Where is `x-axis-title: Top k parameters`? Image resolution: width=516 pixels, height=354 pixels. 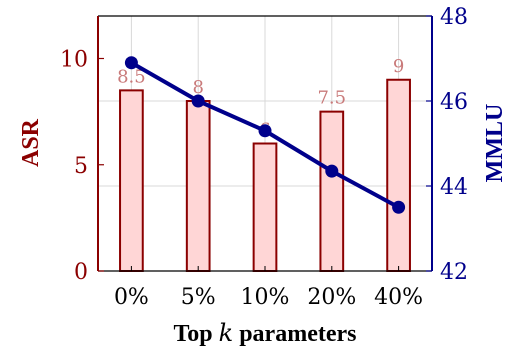 x-axis-title: Top k parameters is located at coordinates (265, 333).